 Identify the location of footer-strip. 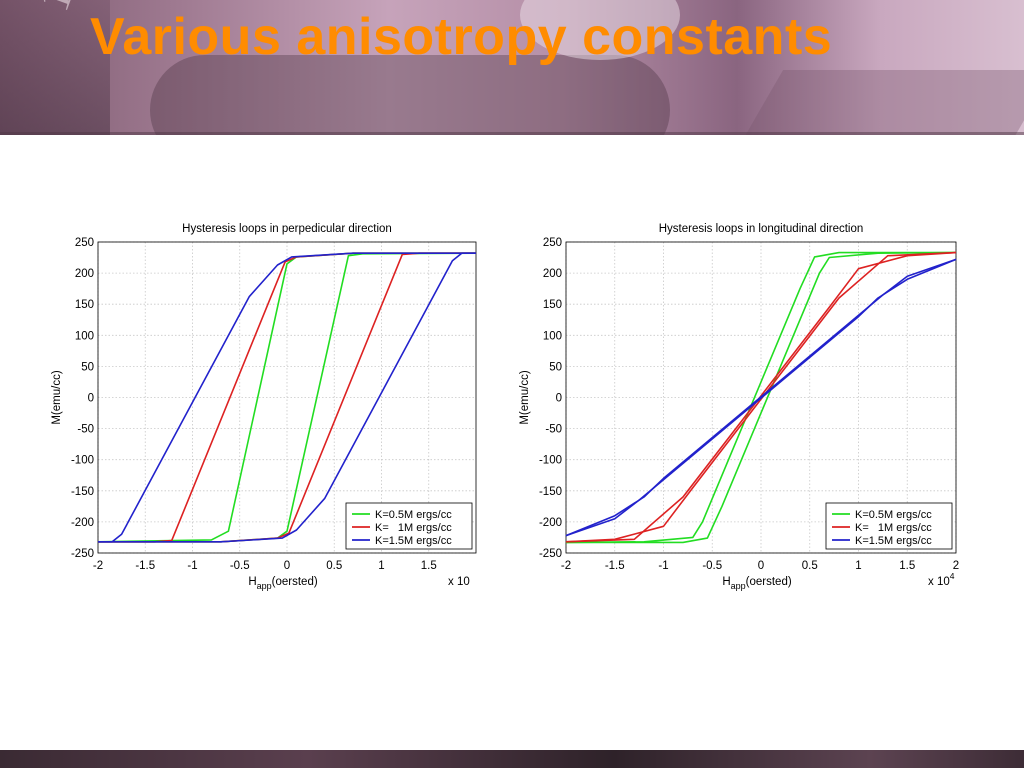
(512, 759).